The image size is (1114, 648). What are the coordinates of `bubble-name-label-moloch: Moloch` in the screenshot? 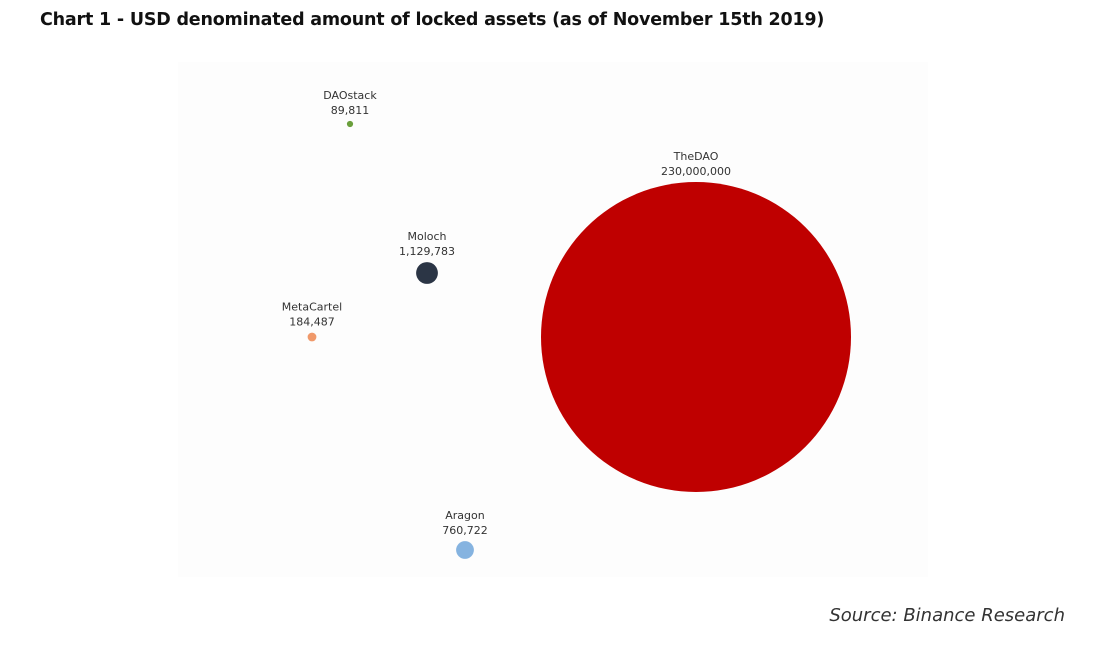 It's located at (426, 236).